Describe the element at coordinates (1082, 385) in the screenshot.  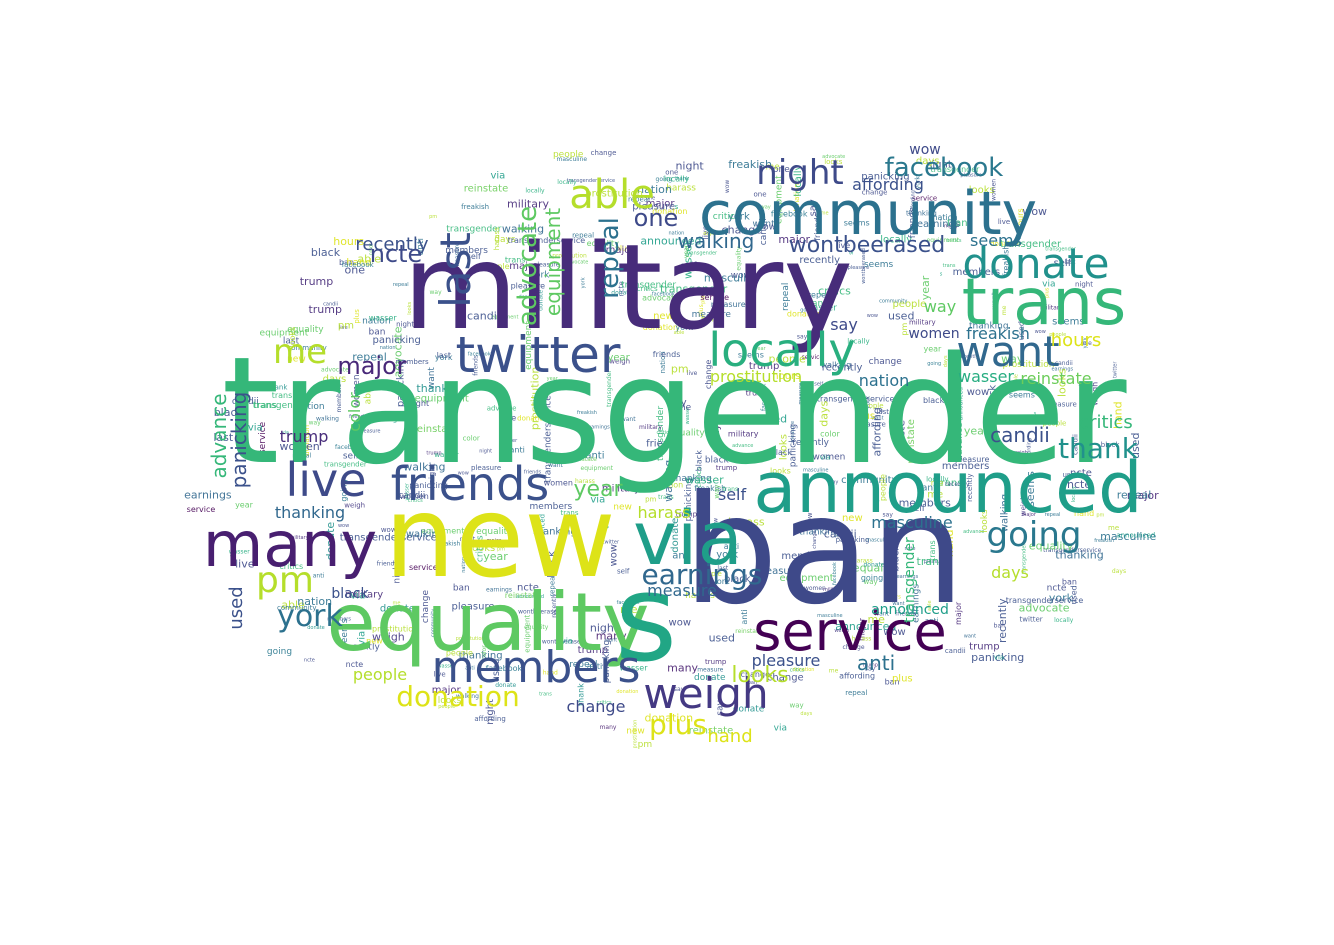
I see `cloud-filler-word: self` at that location.